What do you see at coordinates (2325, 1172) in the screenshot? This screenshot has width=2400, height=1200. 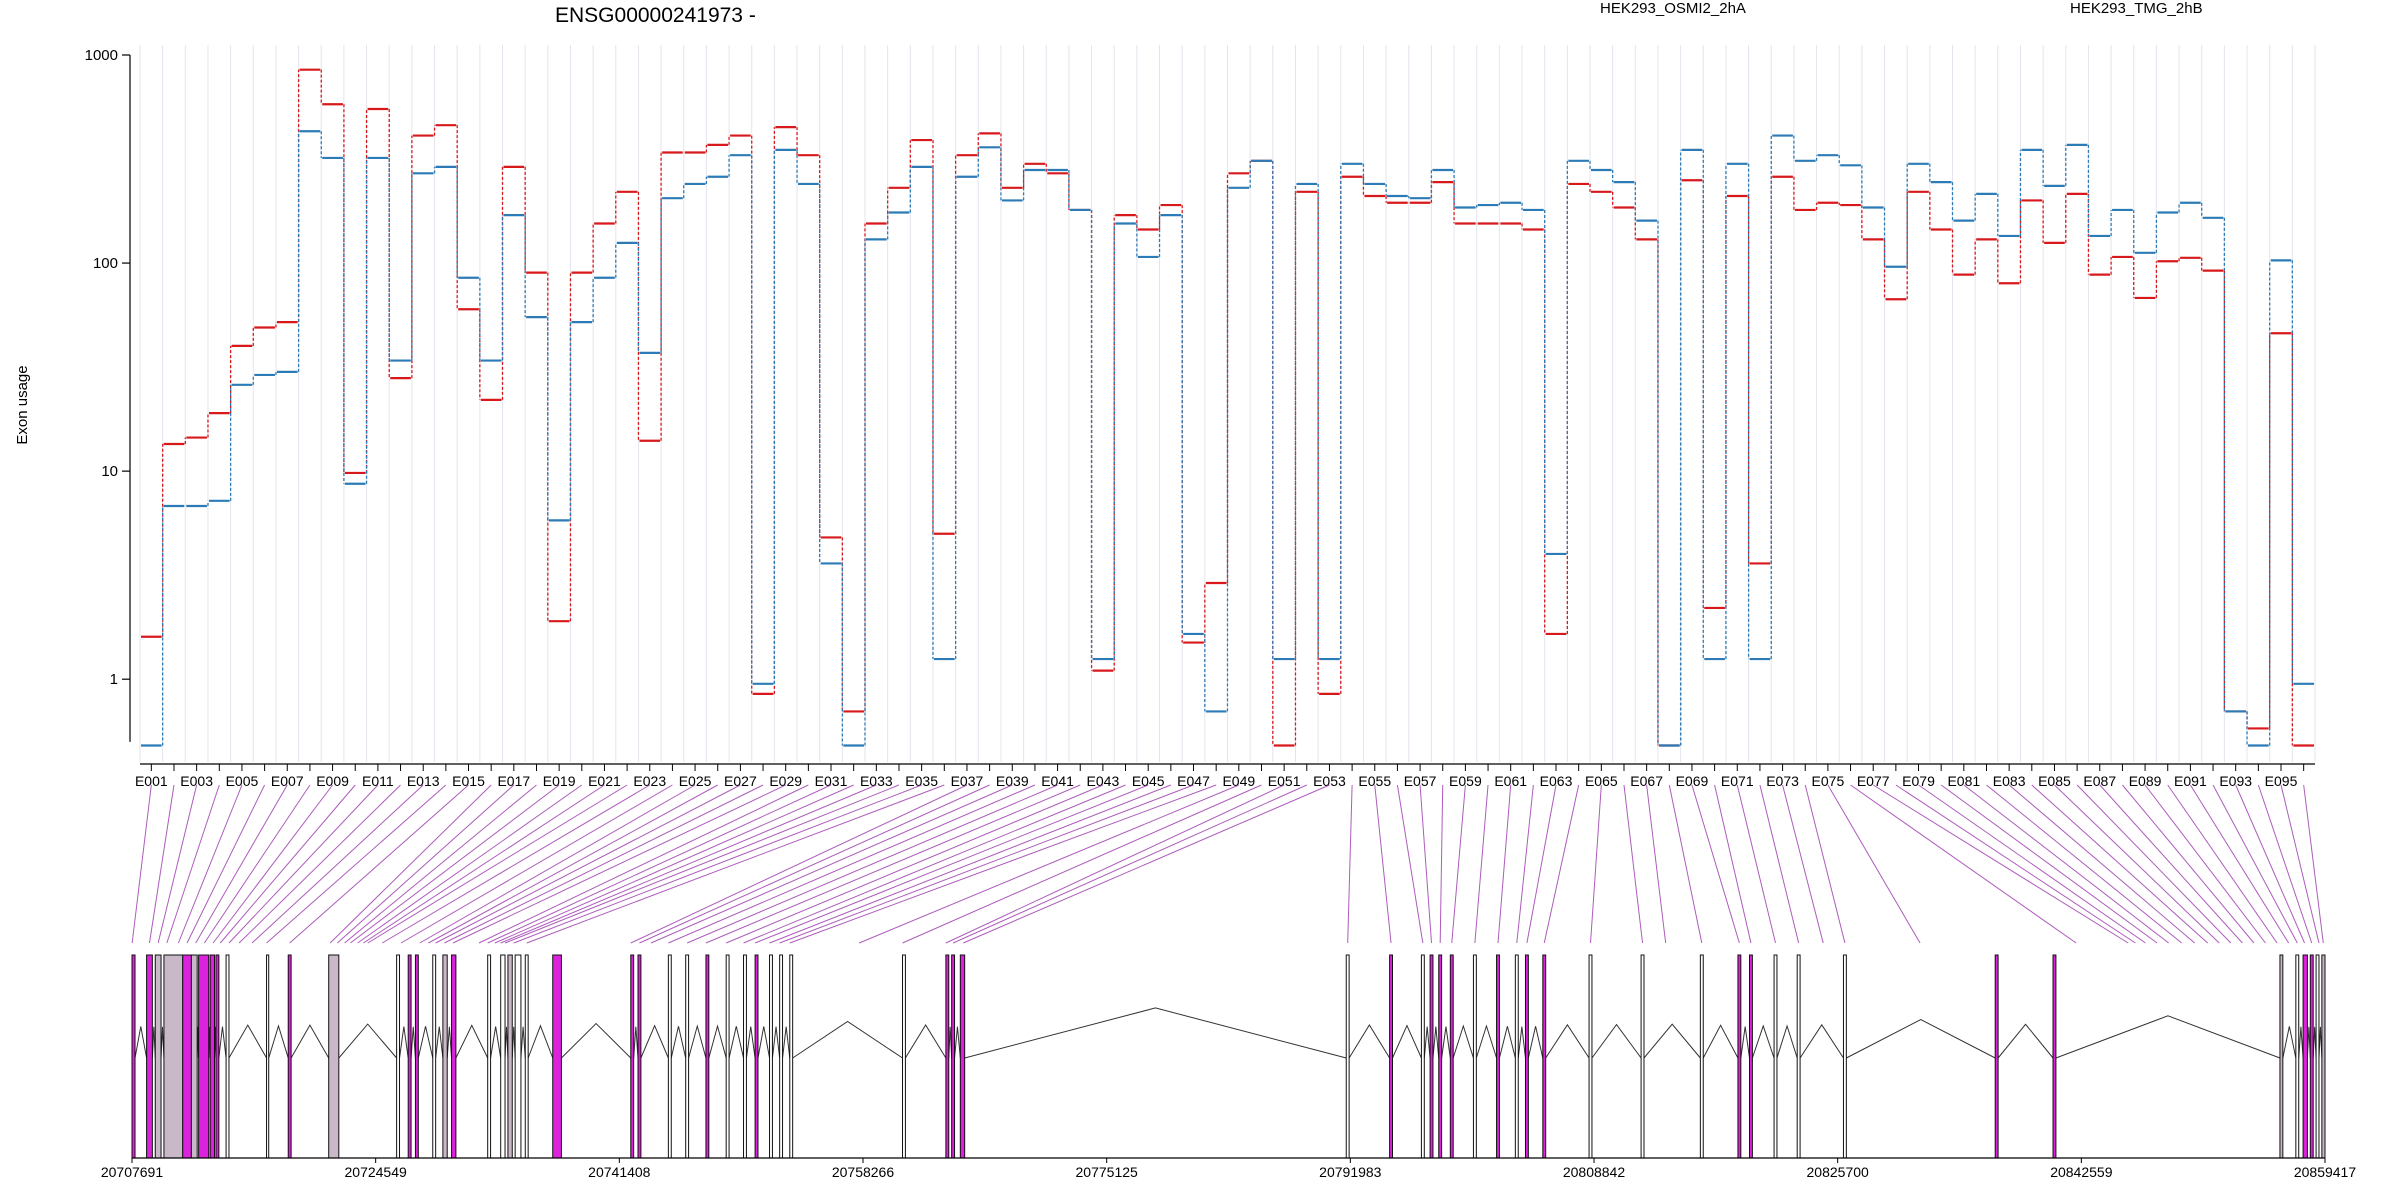 I see `genome-tick-label: 20859417` at bounding box center [2325, 1172].